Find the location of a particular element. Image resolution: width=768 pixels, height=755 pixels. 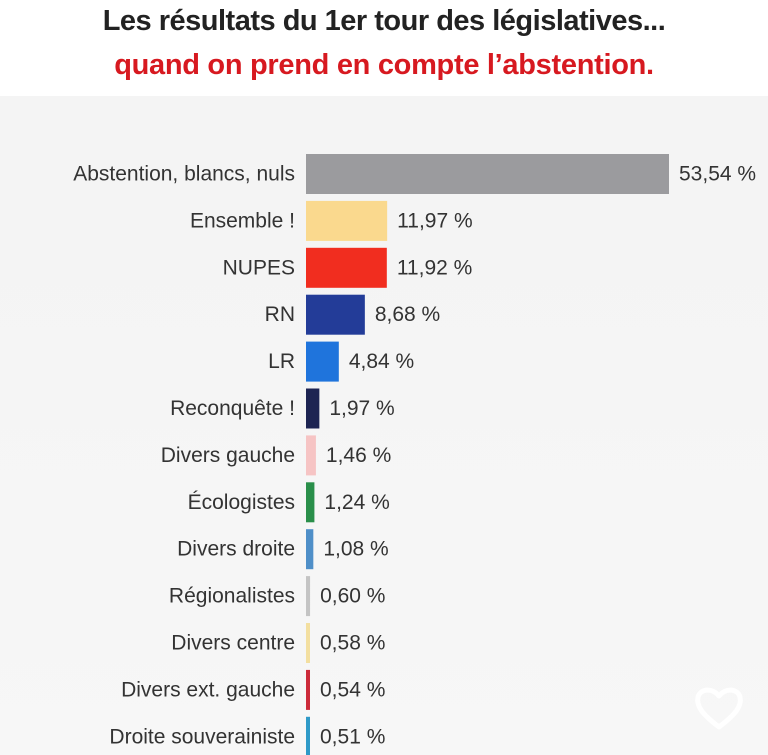

bar-regionalistes is located at coordinates (308, 596).